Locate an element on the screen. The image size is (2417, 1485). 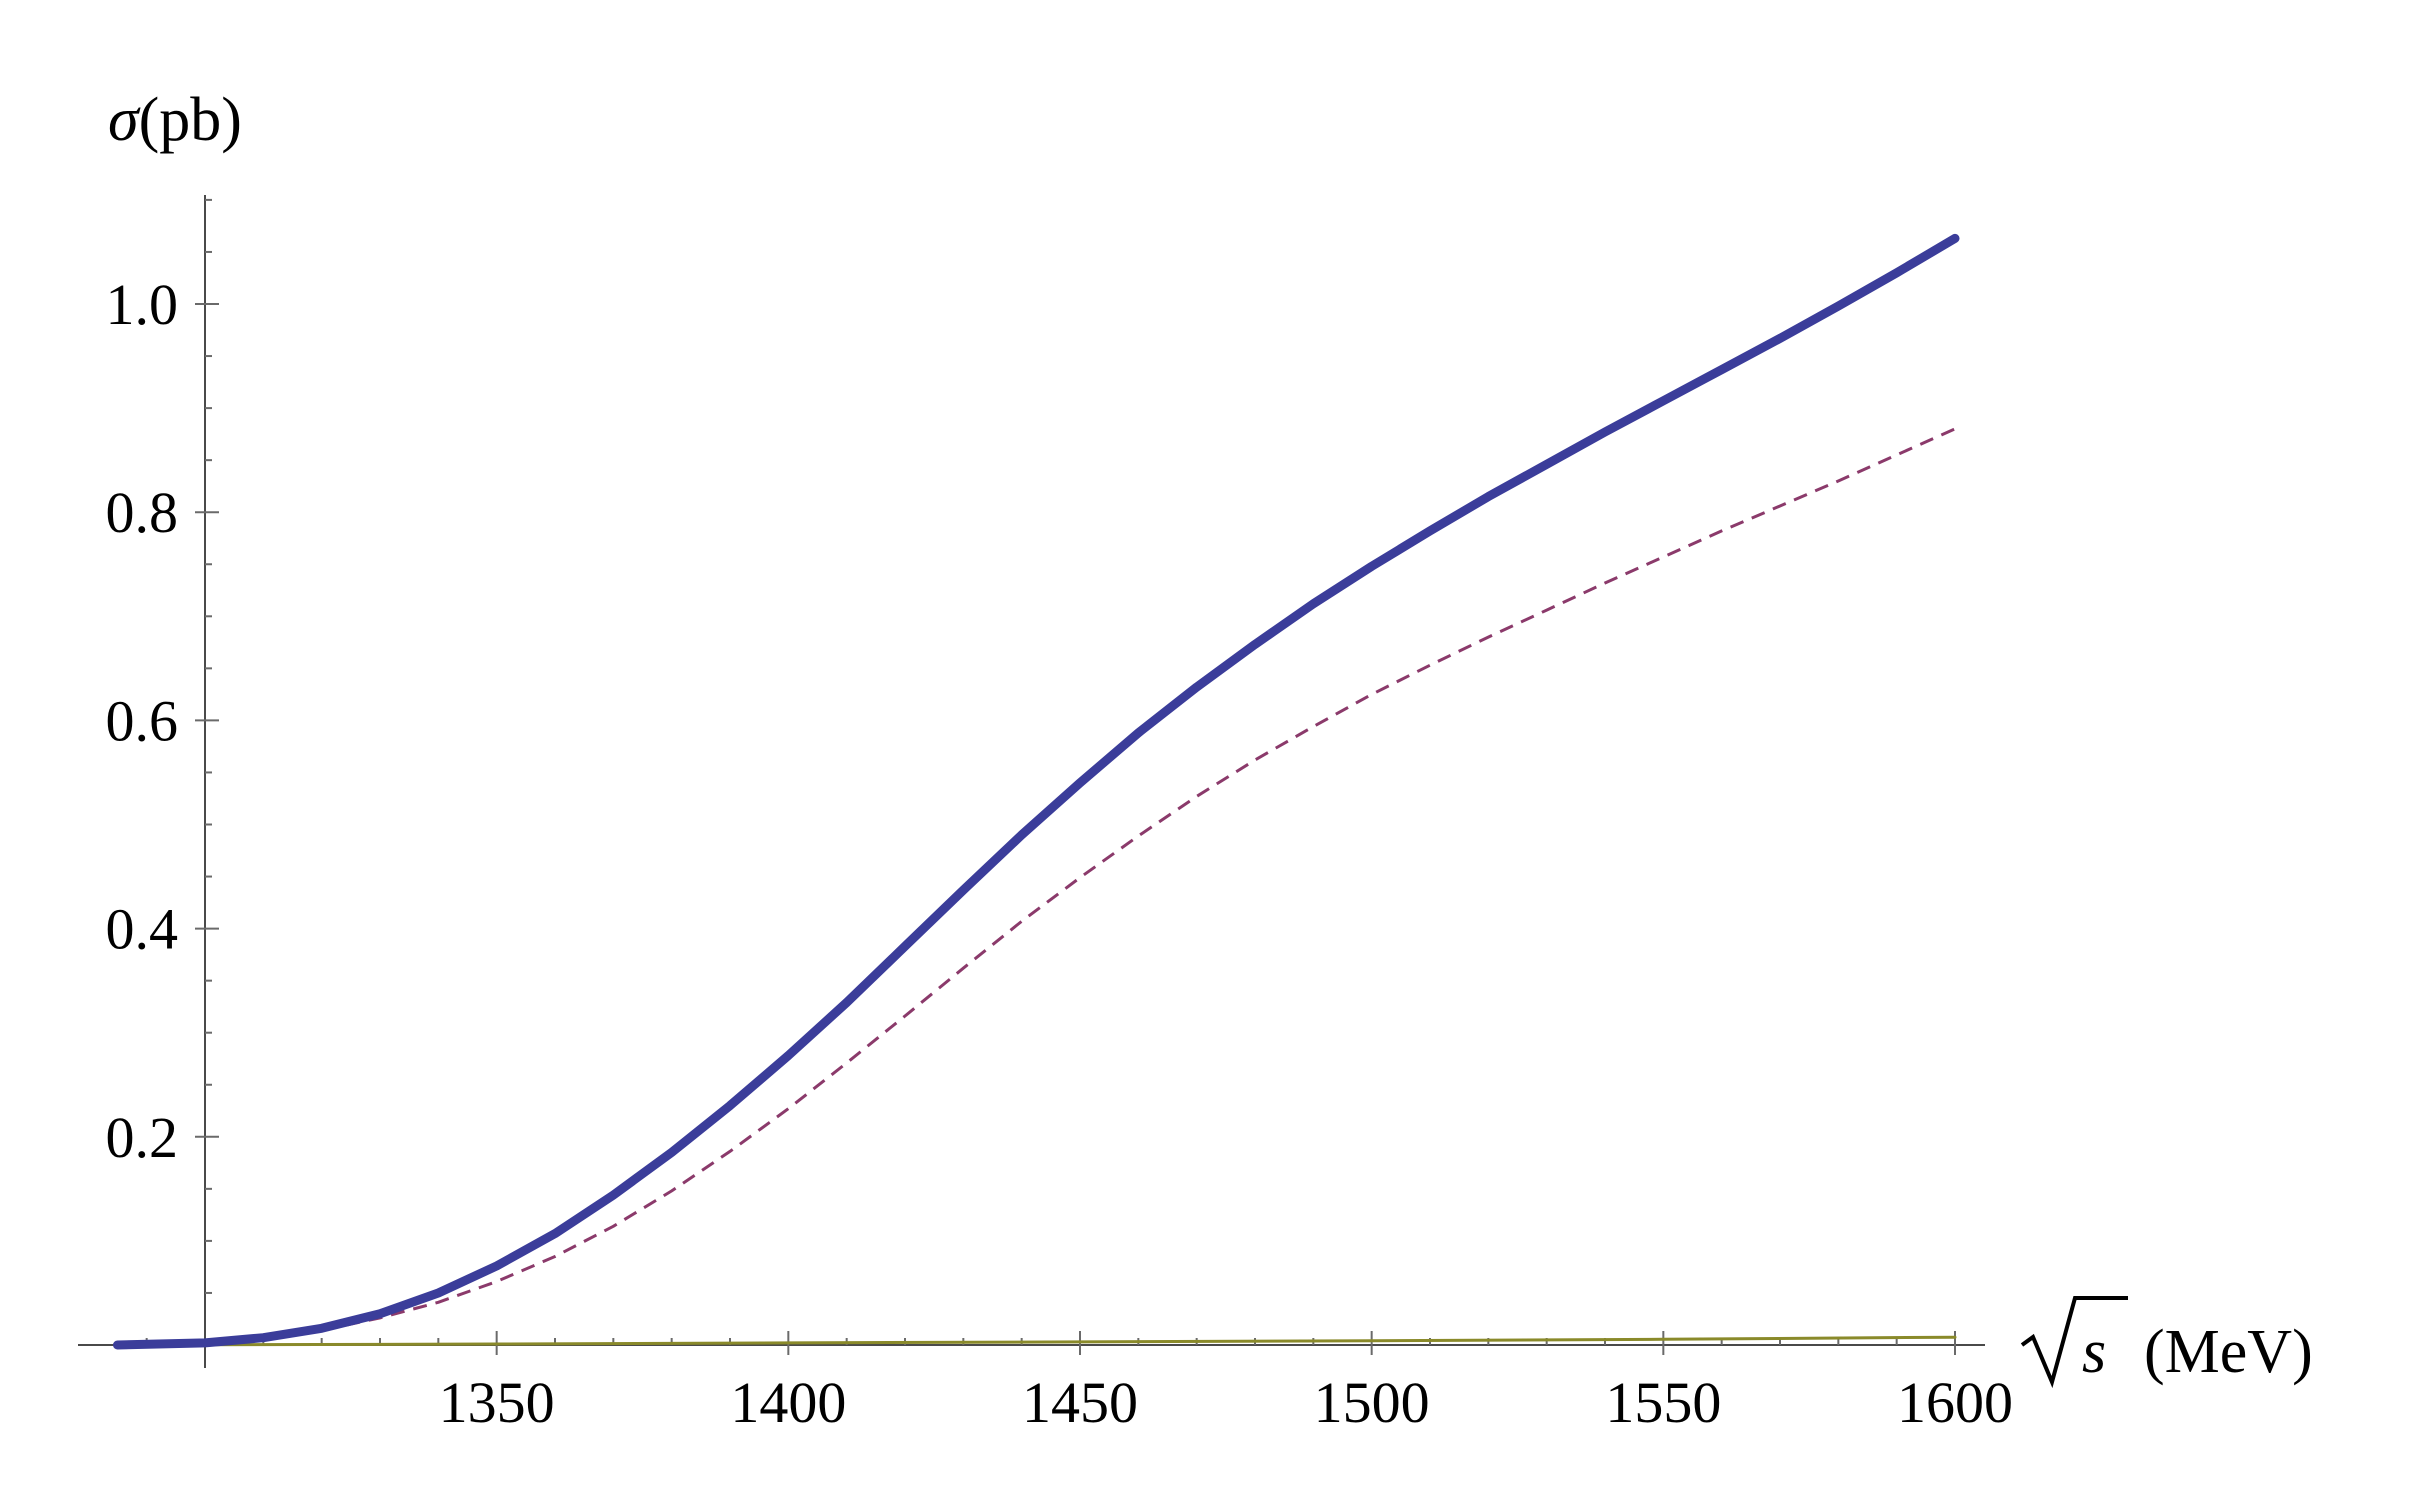
y-tick-label: 1.0 is located at coordinates (142, 304).